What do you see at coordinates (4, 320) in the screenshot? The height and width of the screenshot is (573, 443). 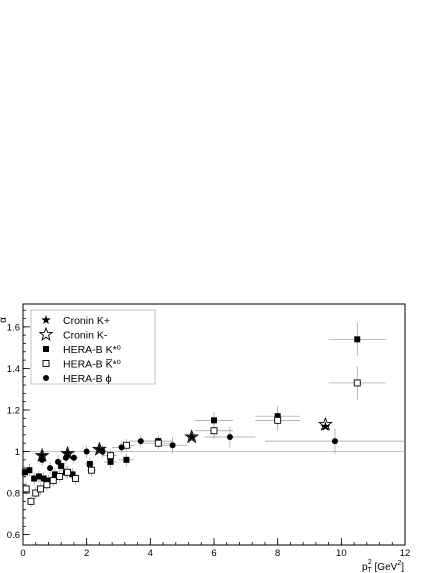 I see `y-axis-title: α` at bounding box center [4, 320].